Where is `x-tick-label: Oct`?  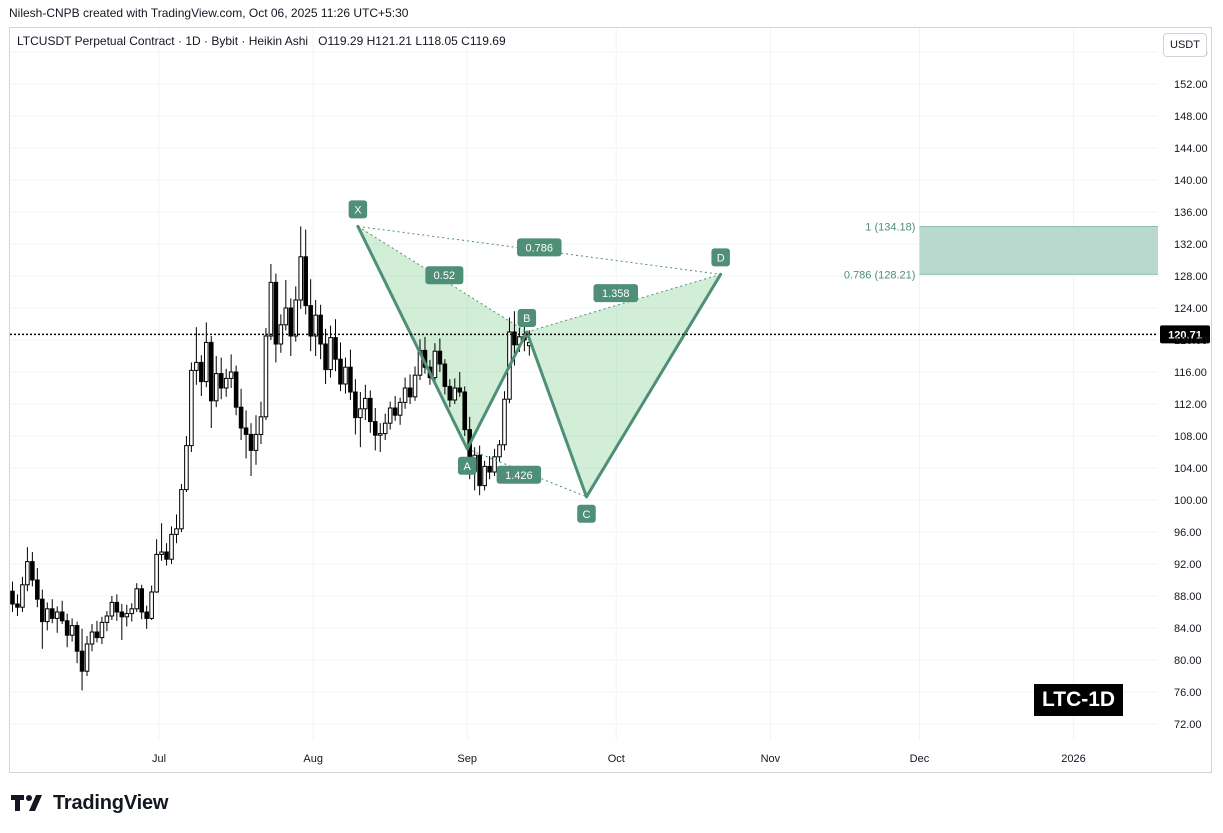
x-tick-label: Oct is located at coordinates (616, 759).